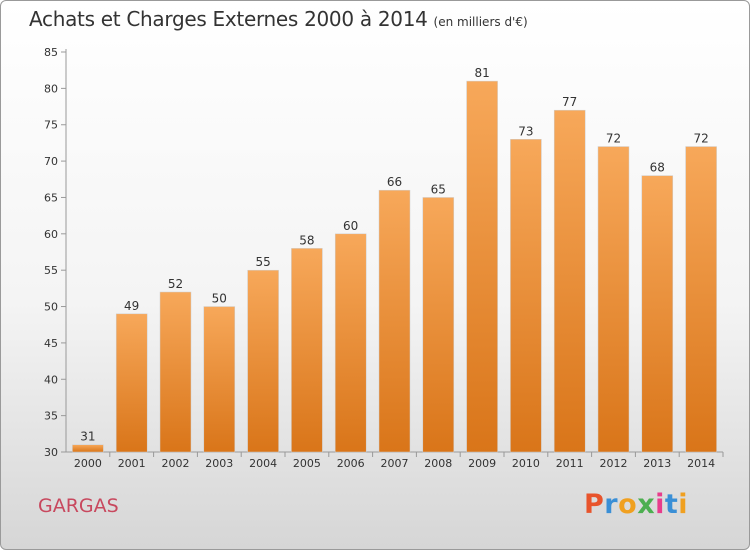 The width and height of the screenshot is (750, 550). What do you see at coordinates (351, 463) in the screenshot?
I see `x-tick-label: 2006` at bounding box center [351, 463].